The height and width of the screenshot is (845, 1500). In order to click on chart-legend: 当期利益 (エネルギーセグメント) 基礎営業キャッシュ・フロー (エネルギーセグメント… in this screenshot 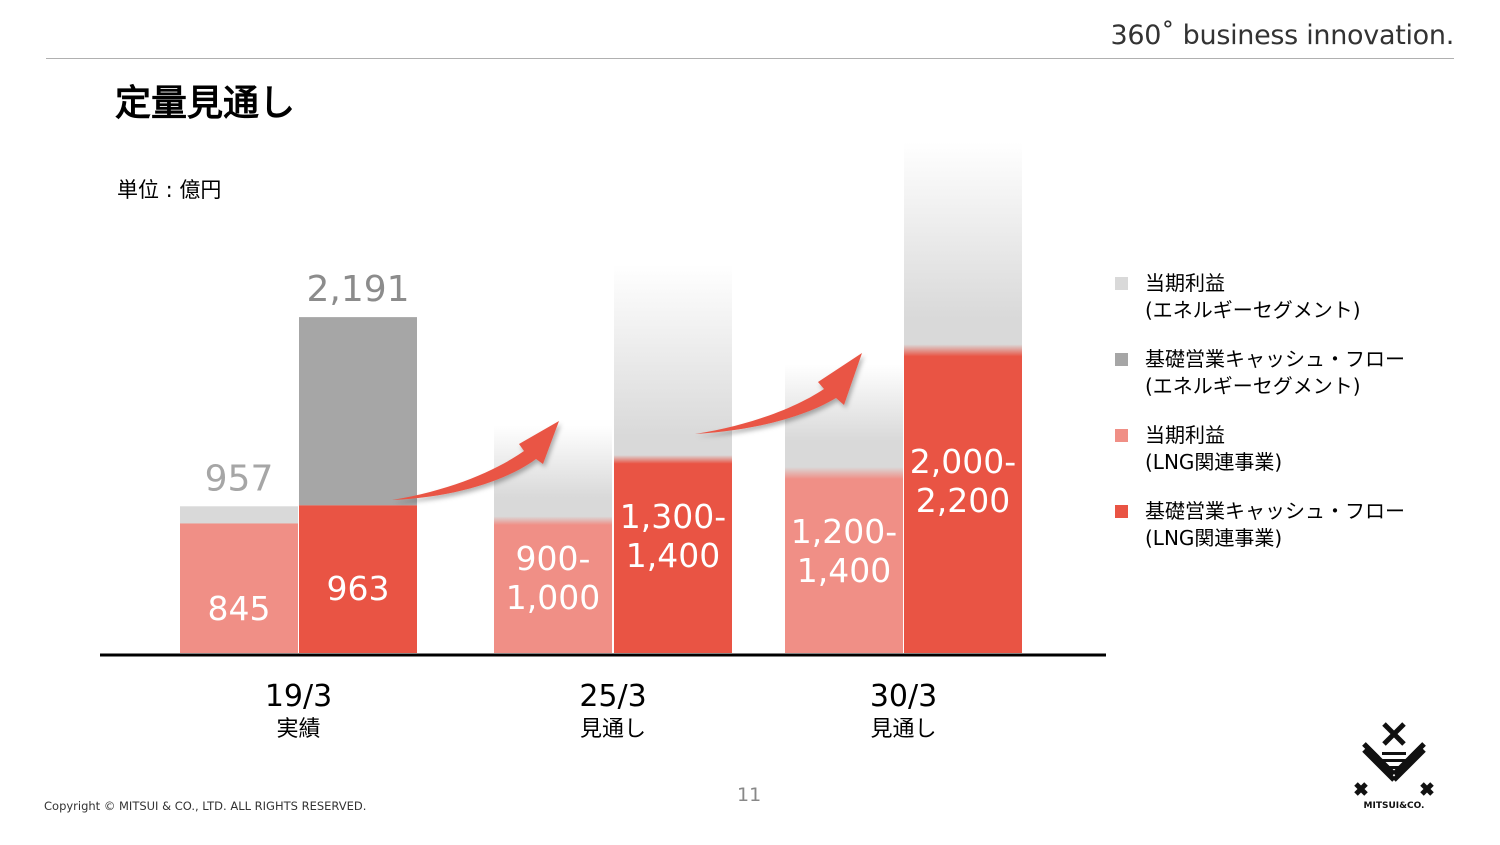, I will do `click(1295, 422)`.